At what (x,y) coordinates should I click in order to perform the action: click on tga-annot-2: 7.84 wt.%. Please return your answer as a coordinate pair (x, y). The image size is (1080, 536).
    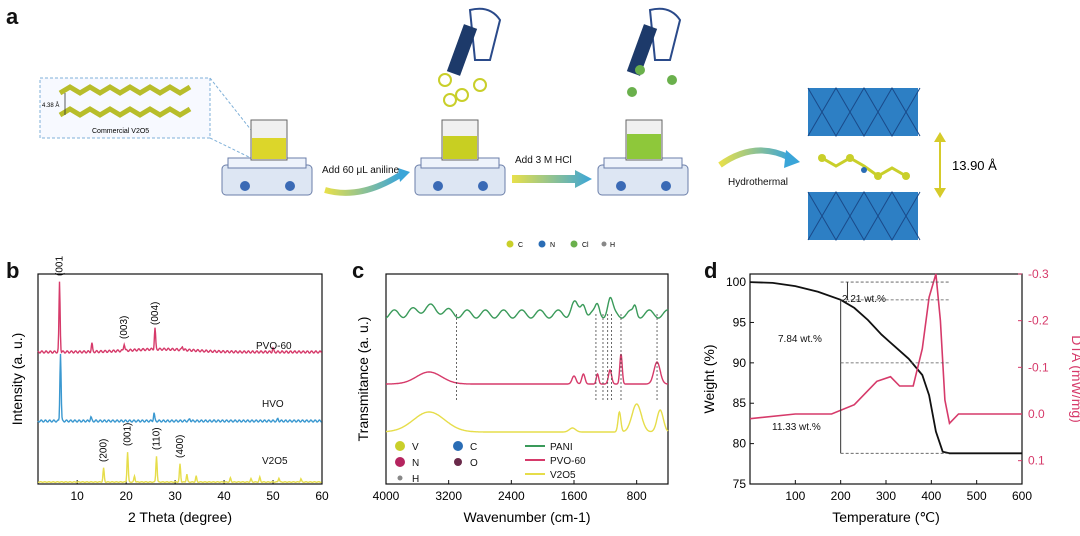
    Looking at the image, I should click on (800, 339).